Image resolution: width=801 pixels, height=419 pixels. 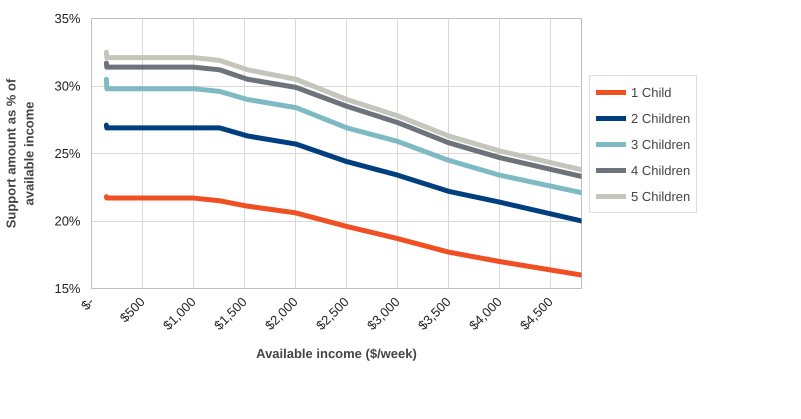 I want to click on legend-label: 2 Children, so click(x=660, y=118).